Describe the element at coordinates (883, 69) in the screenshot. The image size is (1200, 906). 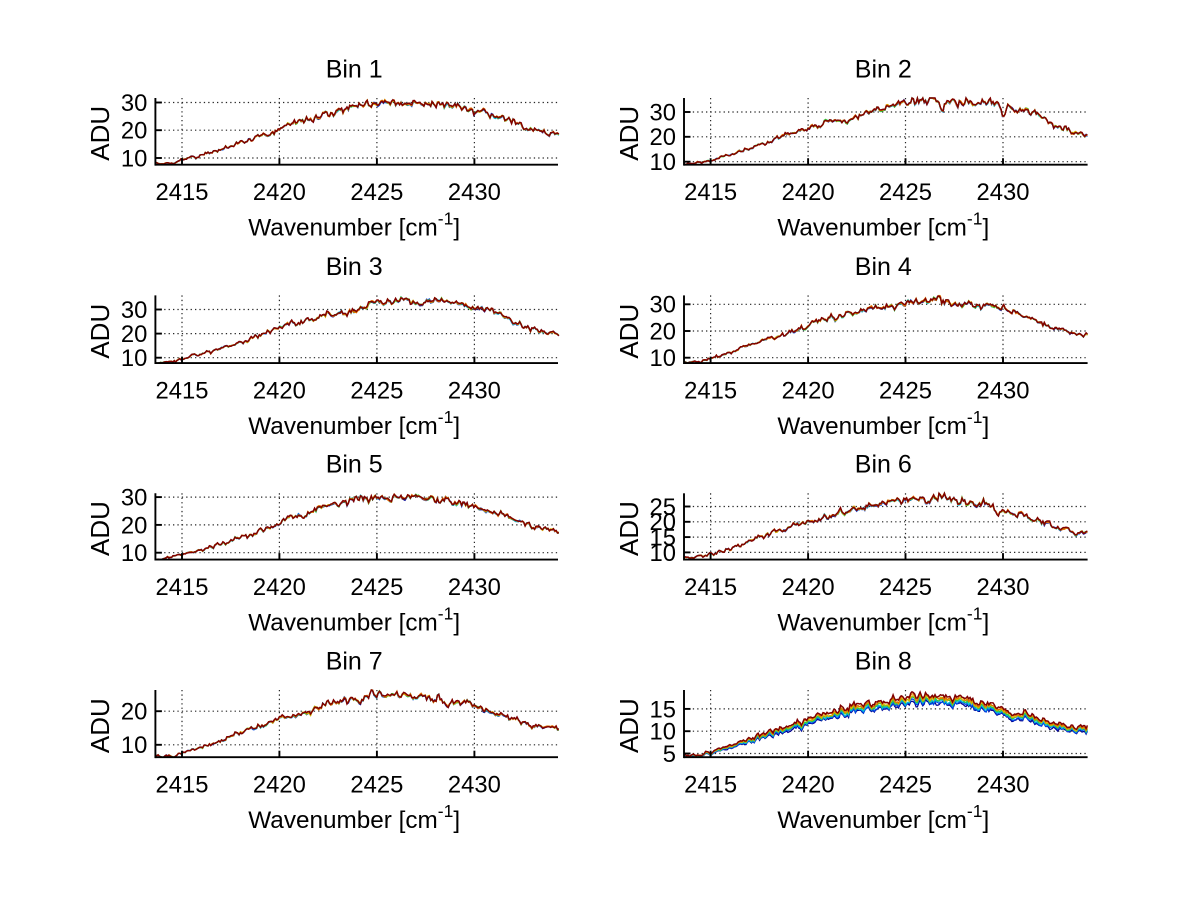
I see `svg-text: Bin 2` at that location.